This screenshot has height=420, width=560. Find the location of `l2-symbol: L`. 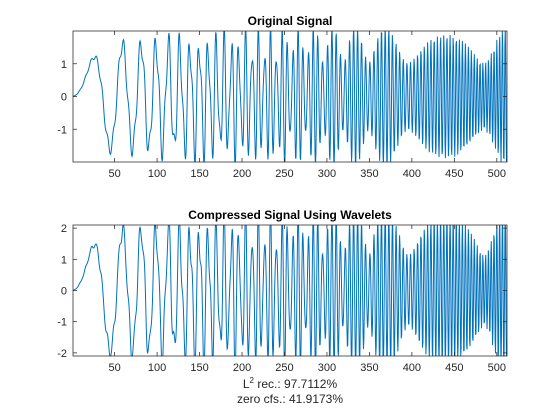

l2-symbol: L is located at coordinates (246, 384).